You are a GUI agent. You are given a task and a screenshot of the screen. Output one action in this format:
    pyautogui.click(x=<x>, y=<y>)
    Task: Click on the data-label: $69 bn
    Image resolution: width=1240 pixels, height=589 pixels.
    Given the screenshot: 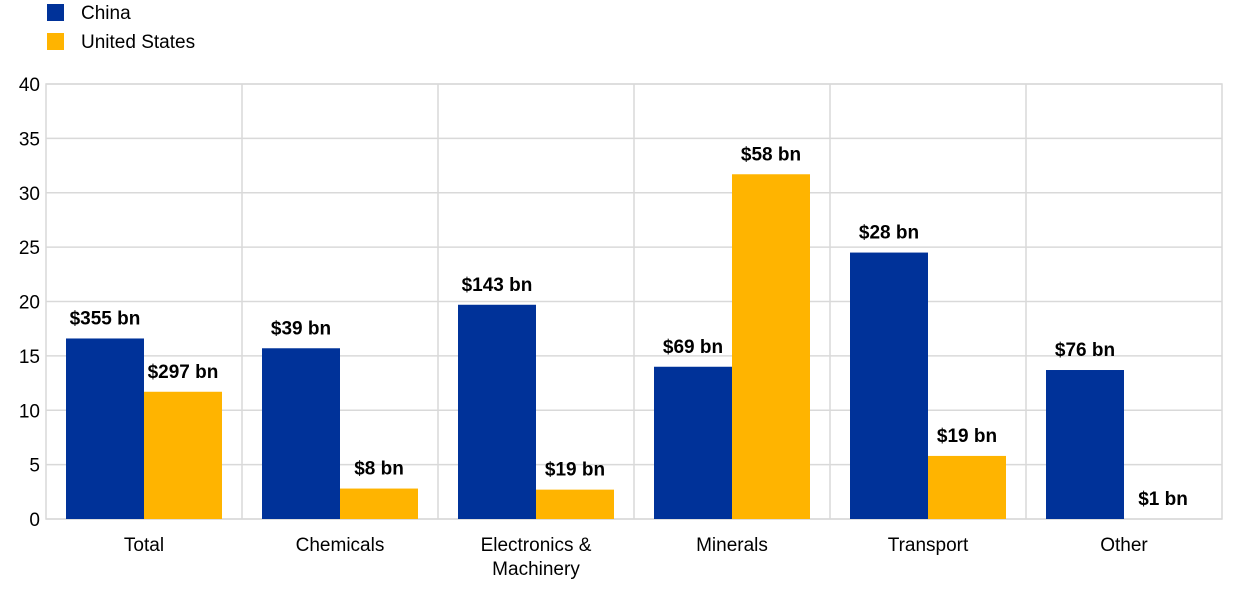 What is the action you would take?
    pyautogui.click(x=693, y=347)
    